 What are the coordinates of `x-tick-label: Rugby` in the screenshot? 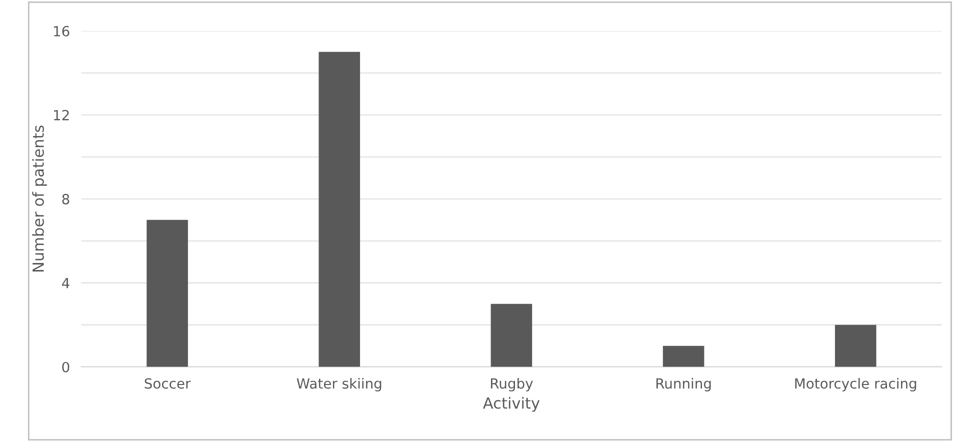 It's located at (511, 385).